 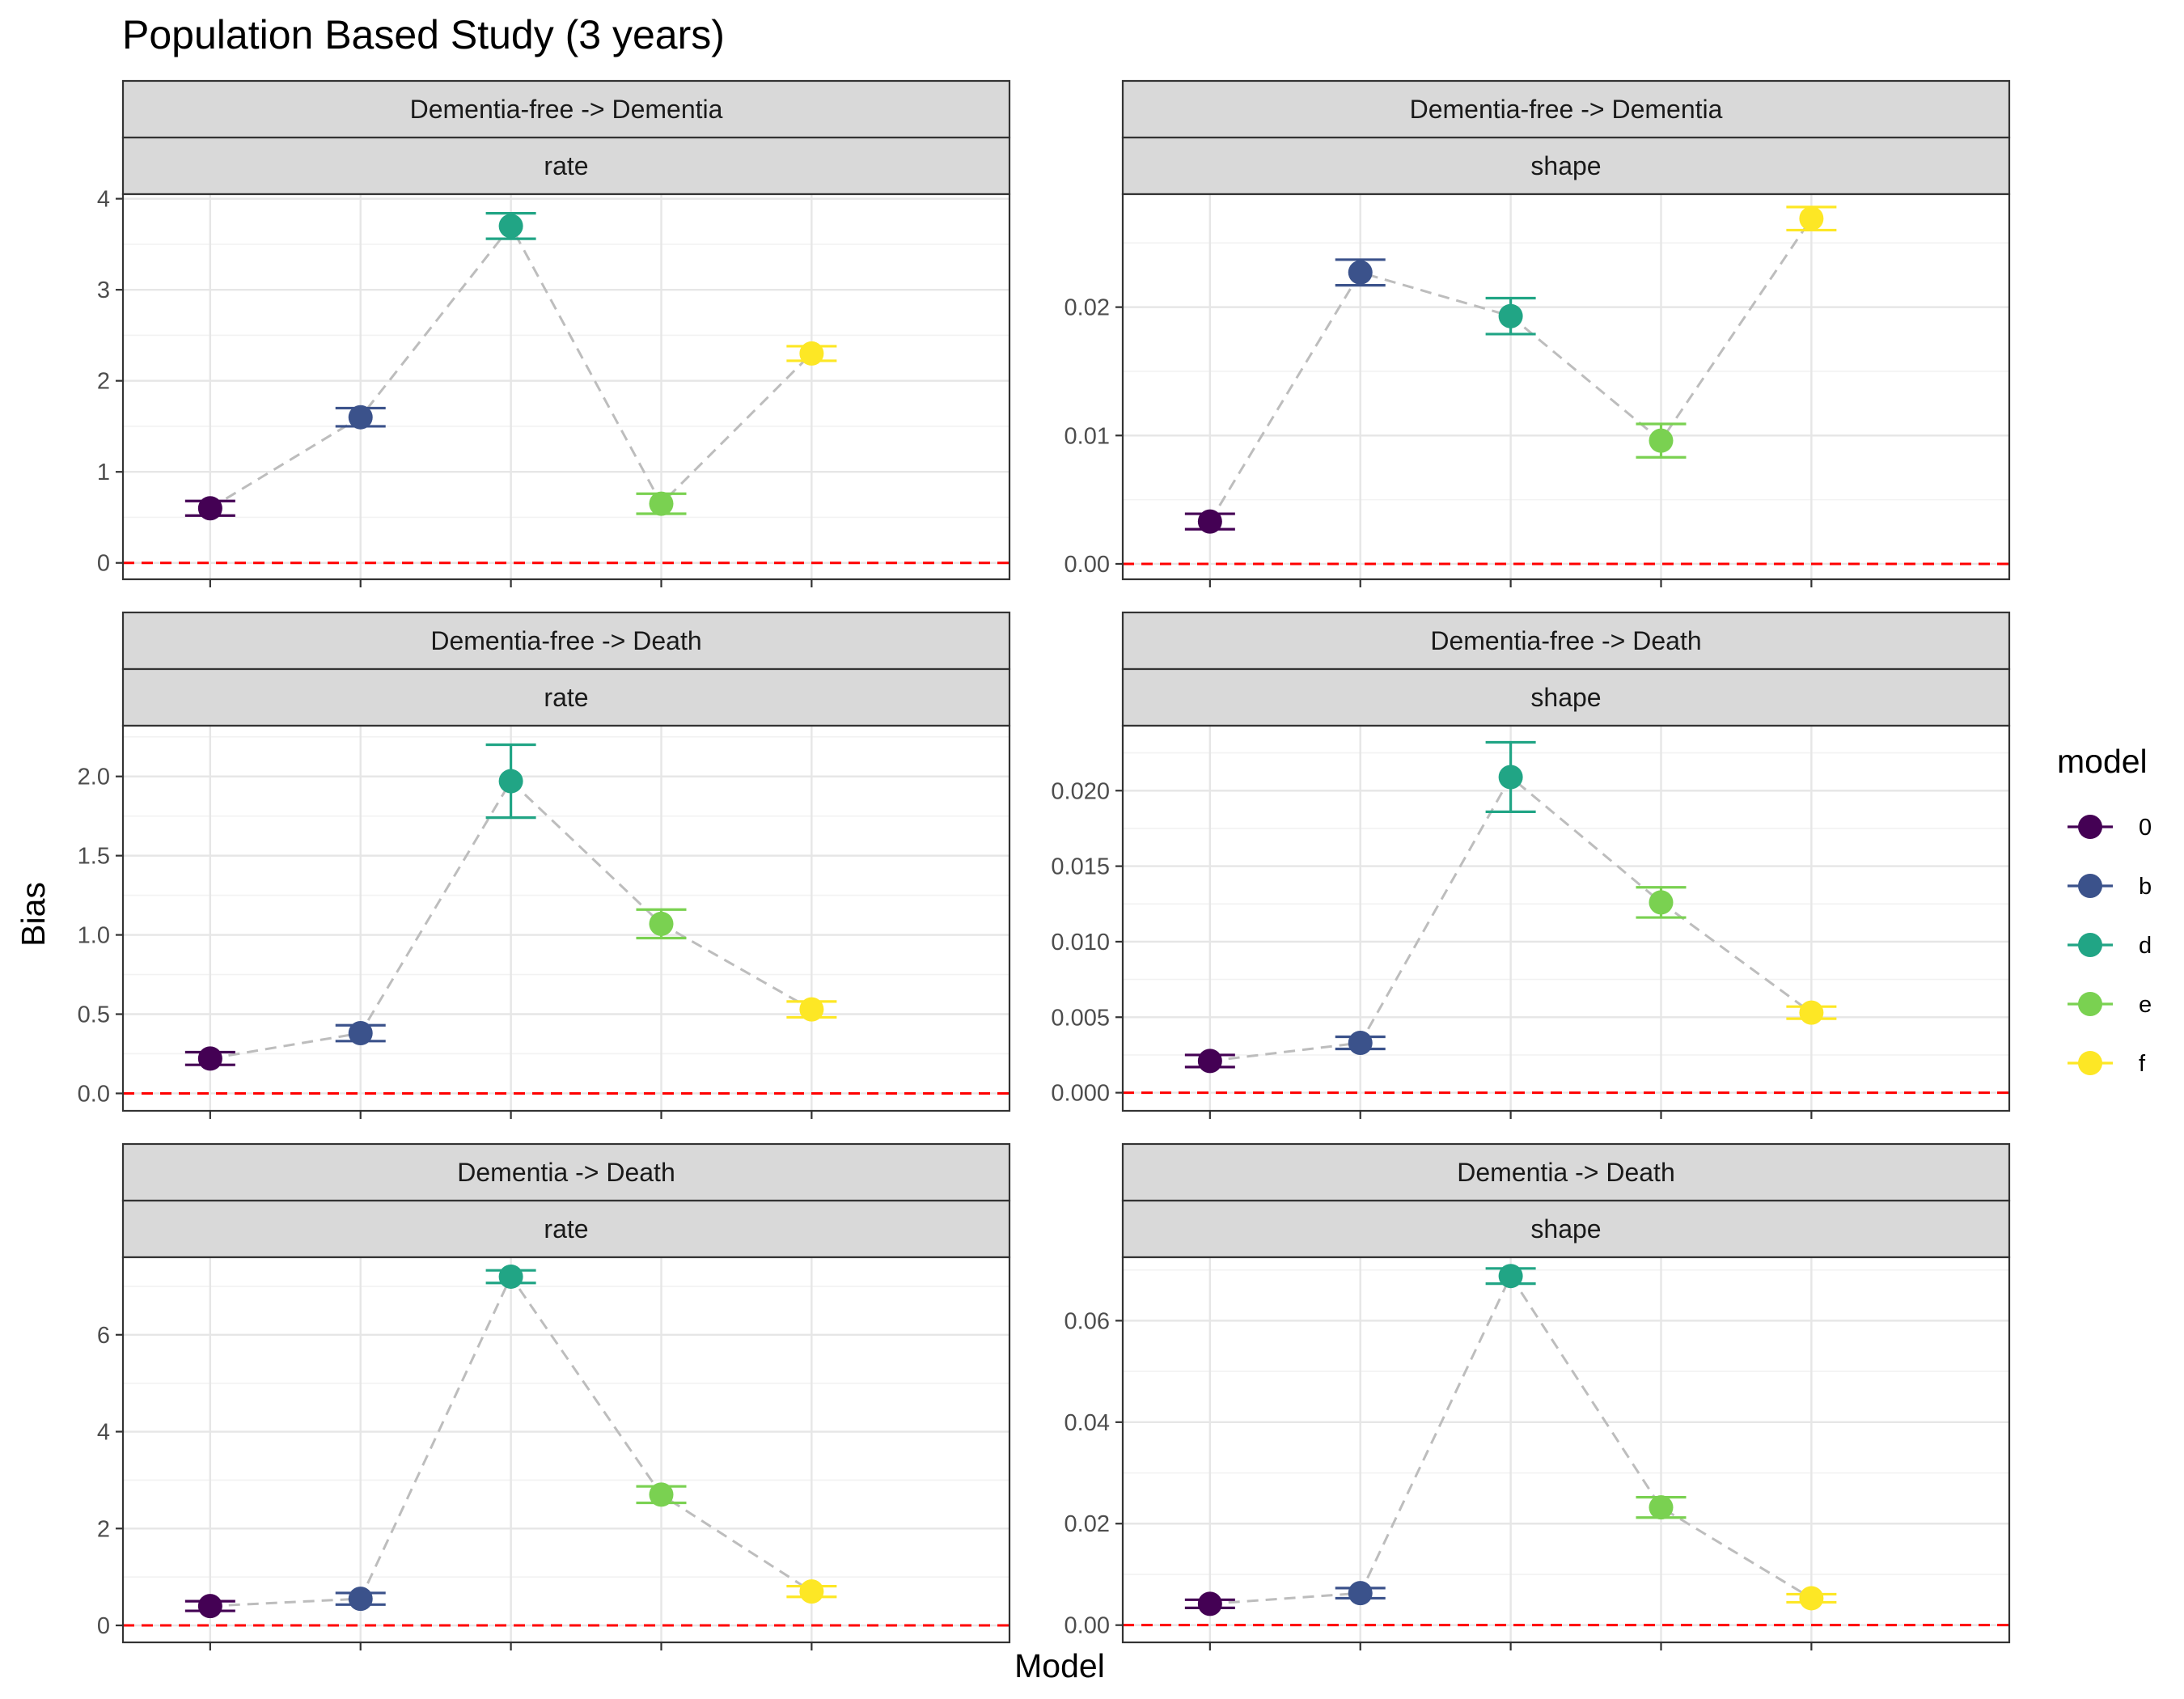 What do you see at coordinates (2145, 1005) in the screenshot?
I see `legend-label: e` at bounding box center [2145, 1005].